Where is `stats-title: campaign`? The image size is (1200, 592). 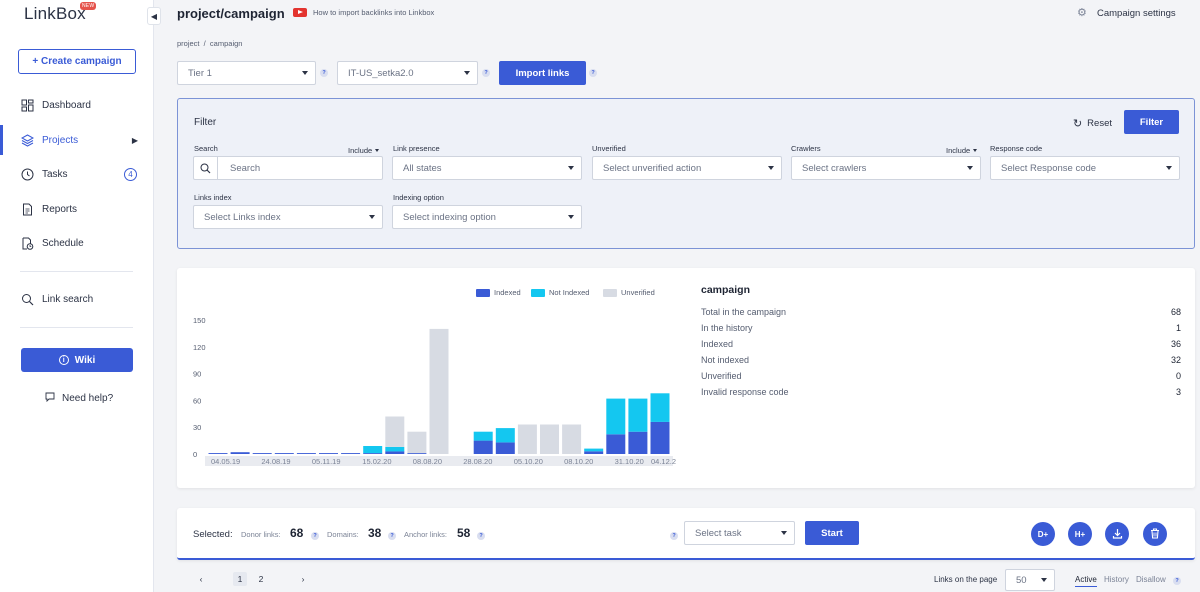
stats-title: campaign is located at coordinates (726, 290).